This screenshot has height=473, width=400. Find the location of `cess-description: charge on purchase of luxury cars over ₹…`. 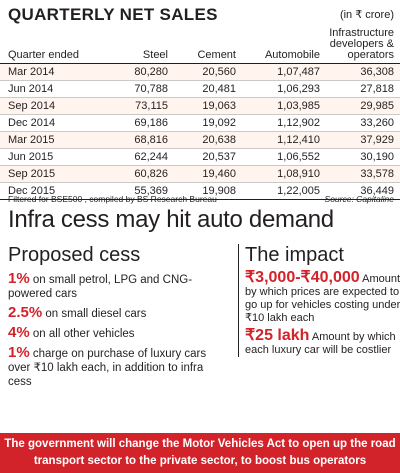

cess-description: charge on purchase of luxury cars over ₹… is located at coordinates (107, 368).